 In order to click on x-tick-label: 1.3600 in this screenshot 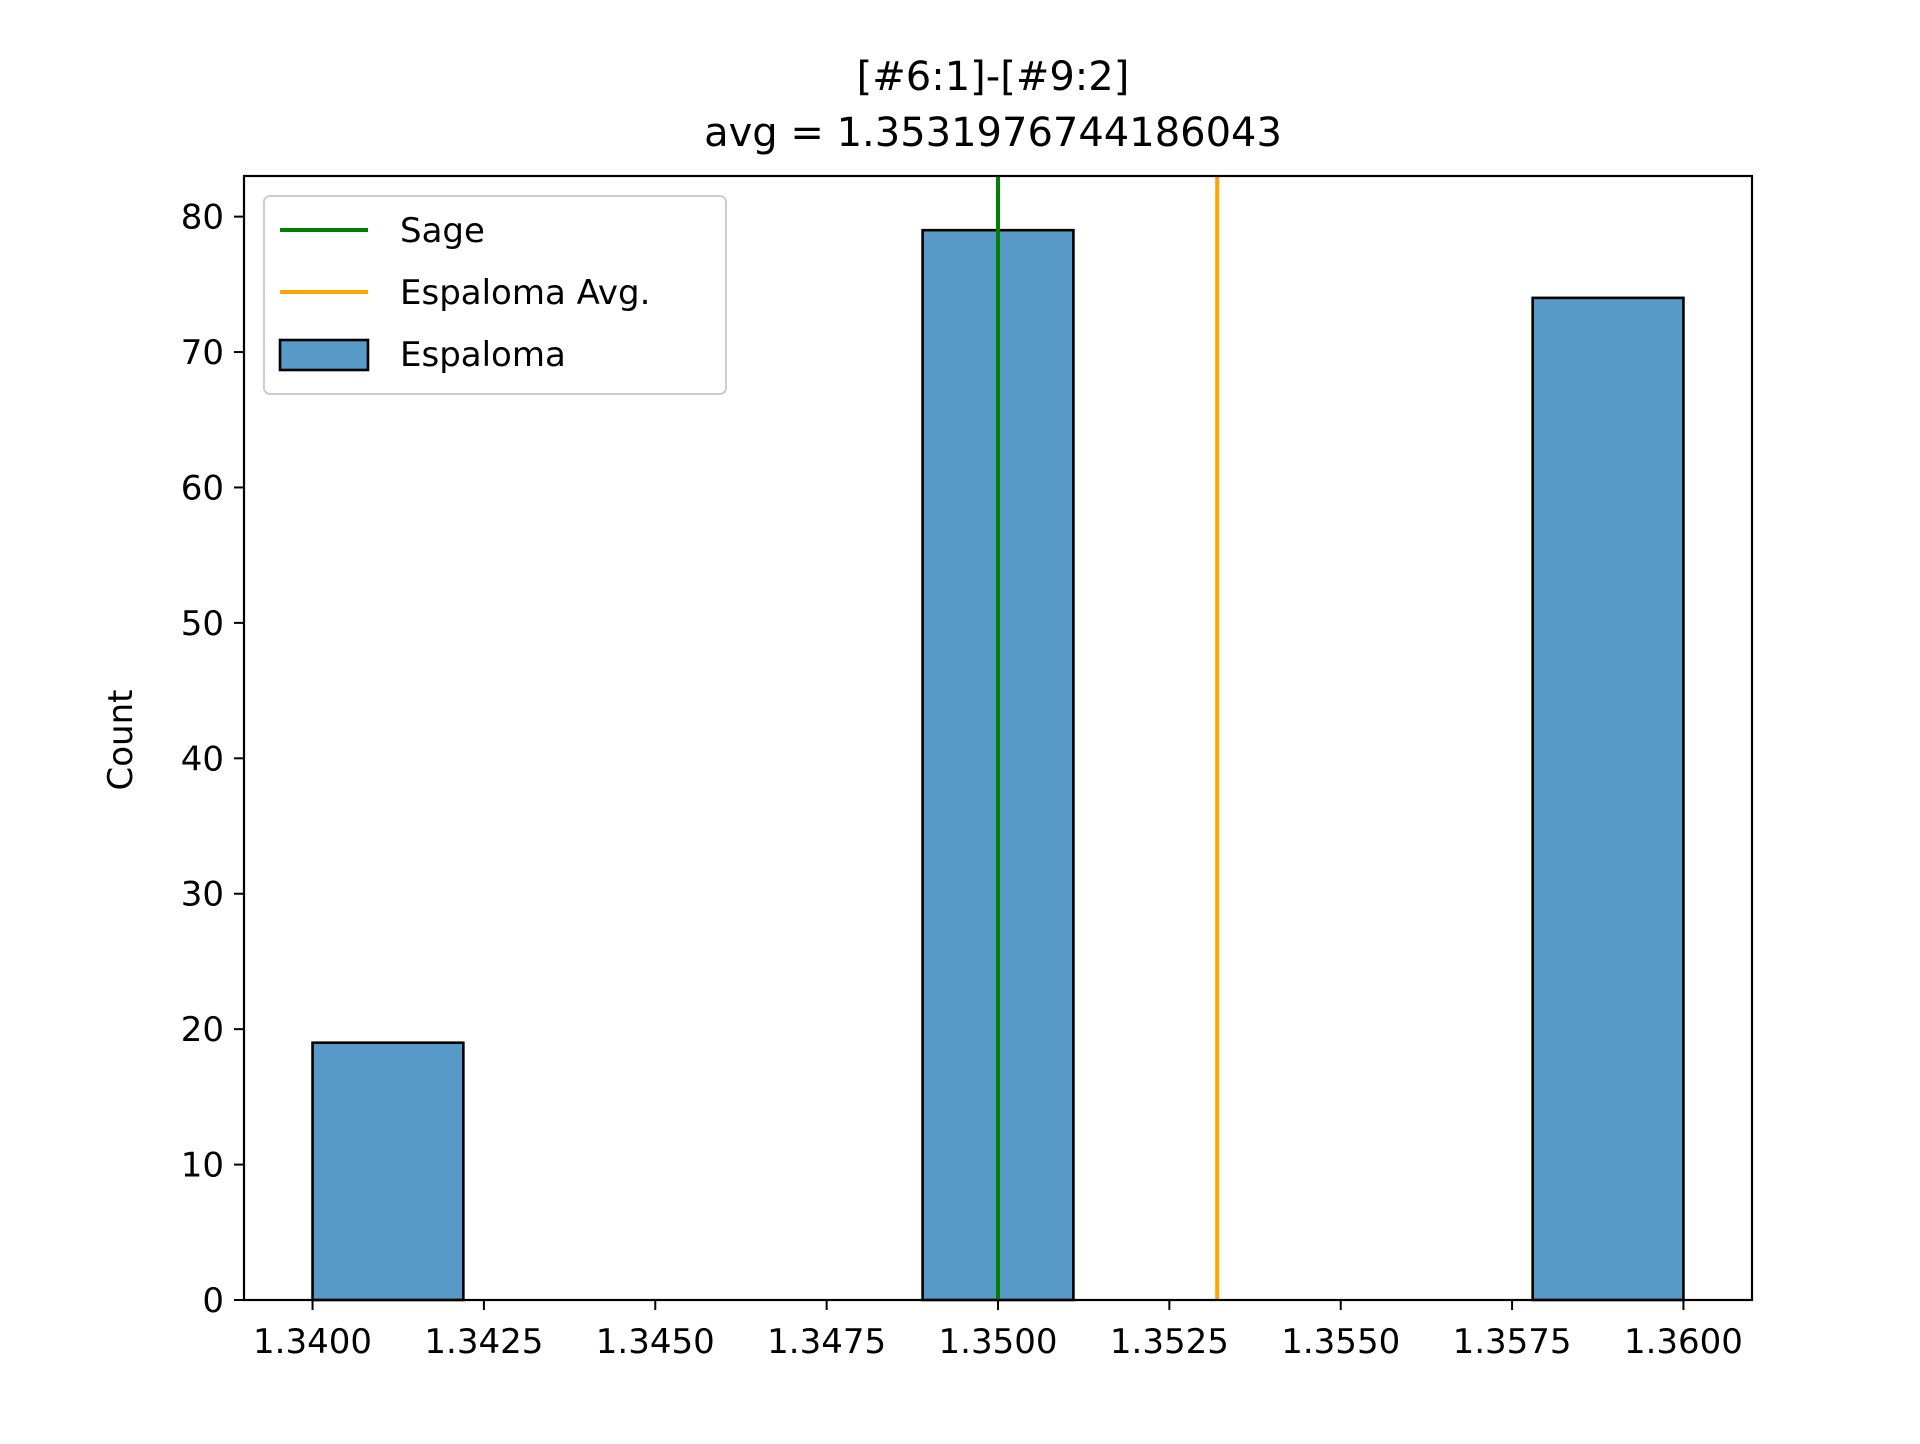, I will do `click(1683, 1342)`.